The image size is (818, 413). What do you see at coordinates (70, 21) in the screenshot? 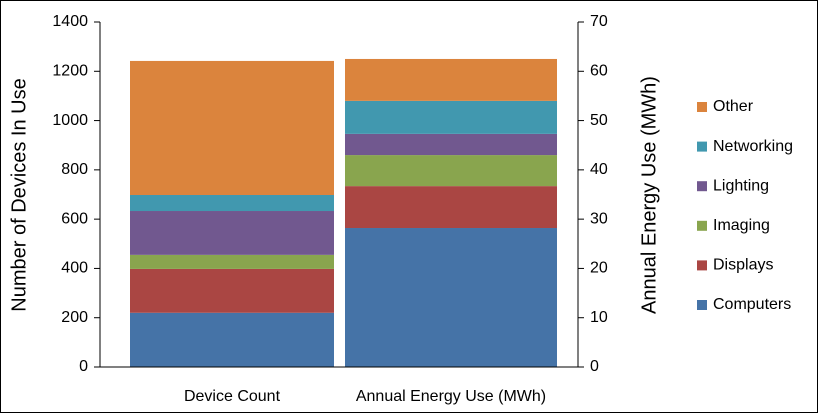
I see `y-tick-label: 1400` at bounding box center [70, 21].